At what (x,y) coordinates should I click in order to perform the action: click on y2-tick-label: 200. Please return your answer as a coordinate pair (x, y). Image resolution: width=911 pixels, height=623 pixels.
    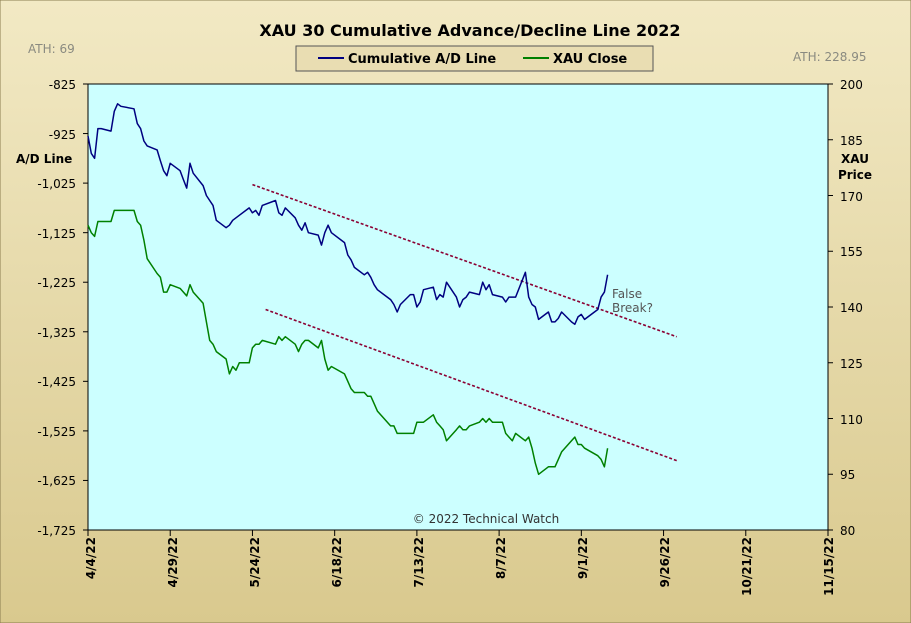
    Looking at the image, I should click on (851, 85).